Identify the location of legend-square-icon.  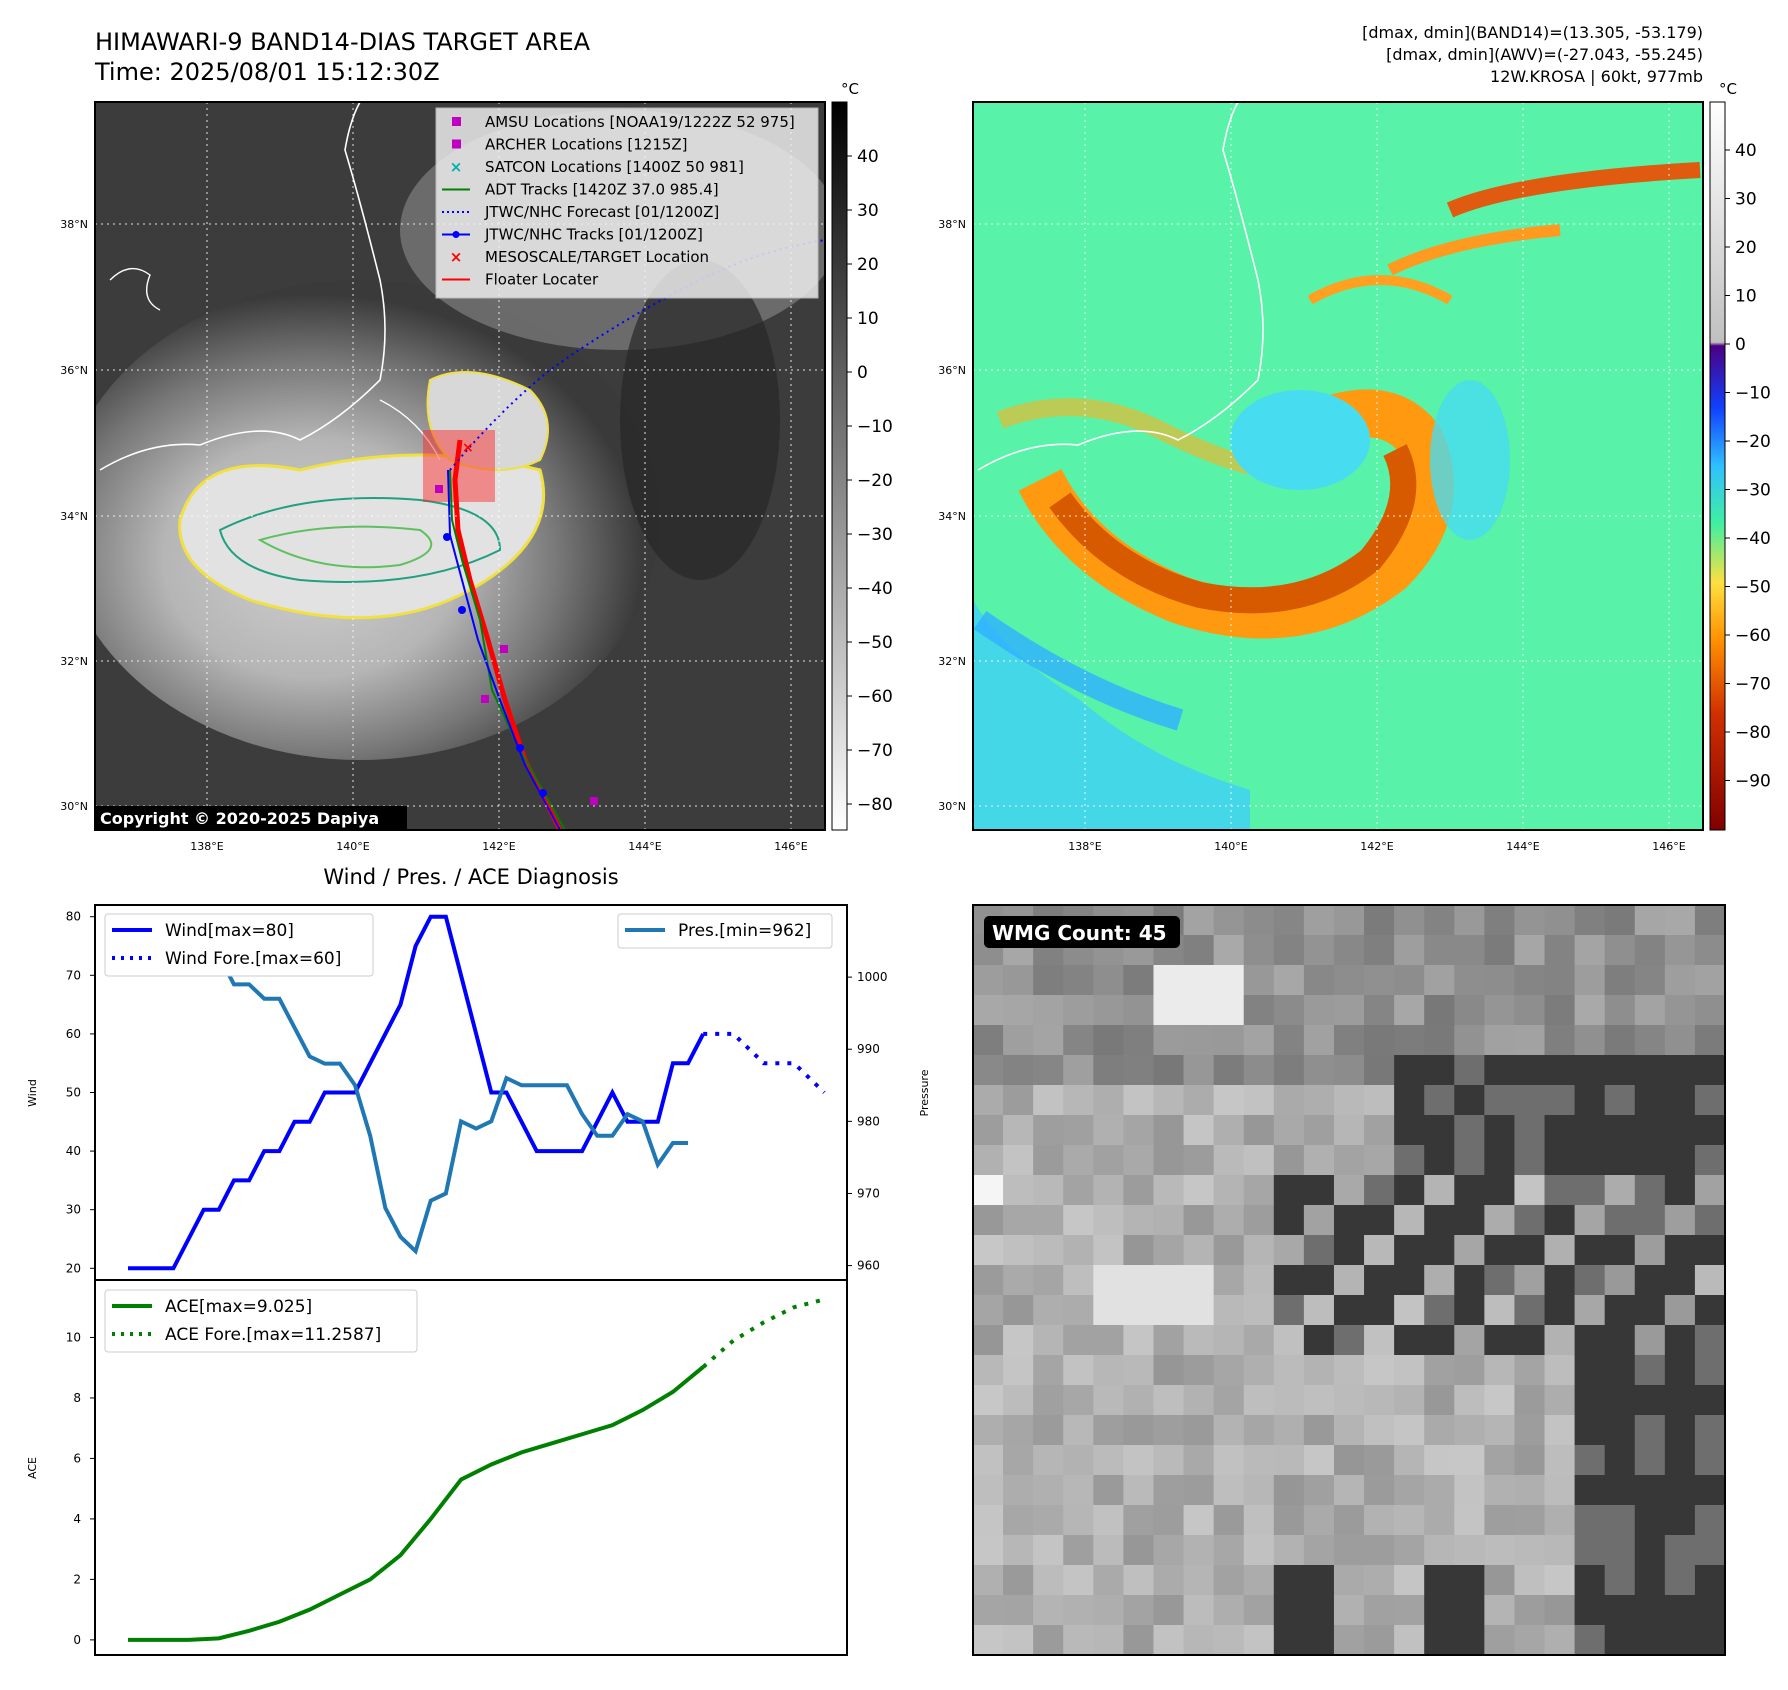
(456, 121).